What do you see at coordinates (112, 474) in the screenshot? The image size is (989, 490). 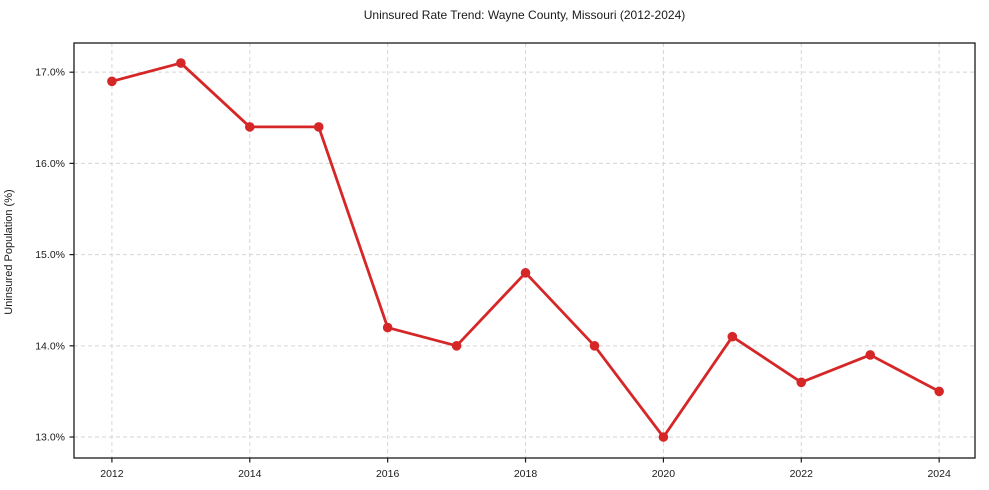 I see `x-tick-label: 2012` at bounding box center [112, 474].